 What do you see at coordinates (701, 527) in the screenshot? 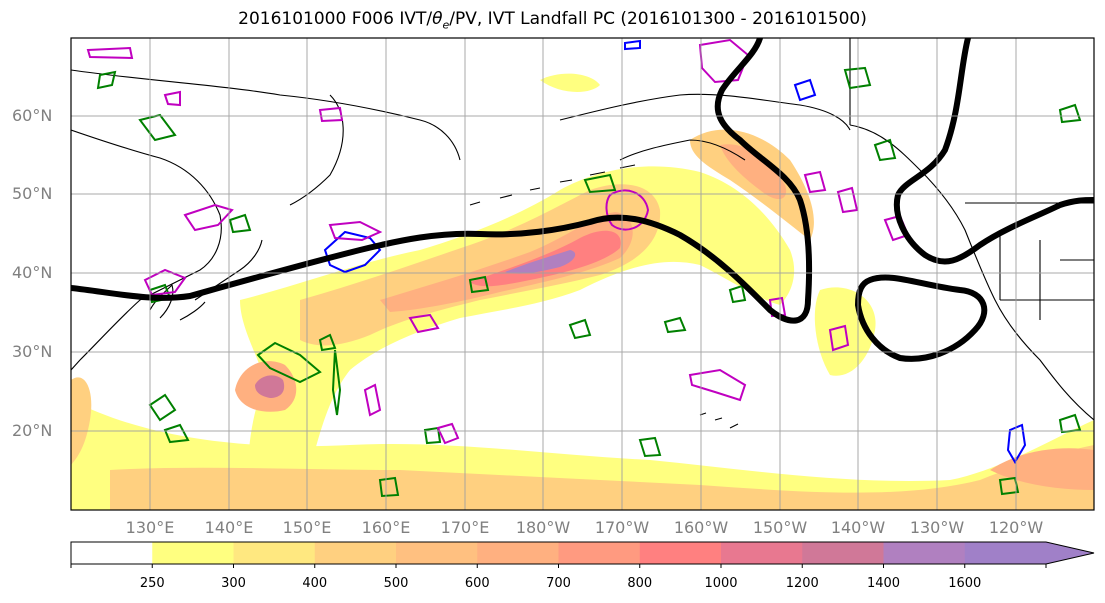
I see `lon-label-160w: 160°W` at bounding box center [701, 527].